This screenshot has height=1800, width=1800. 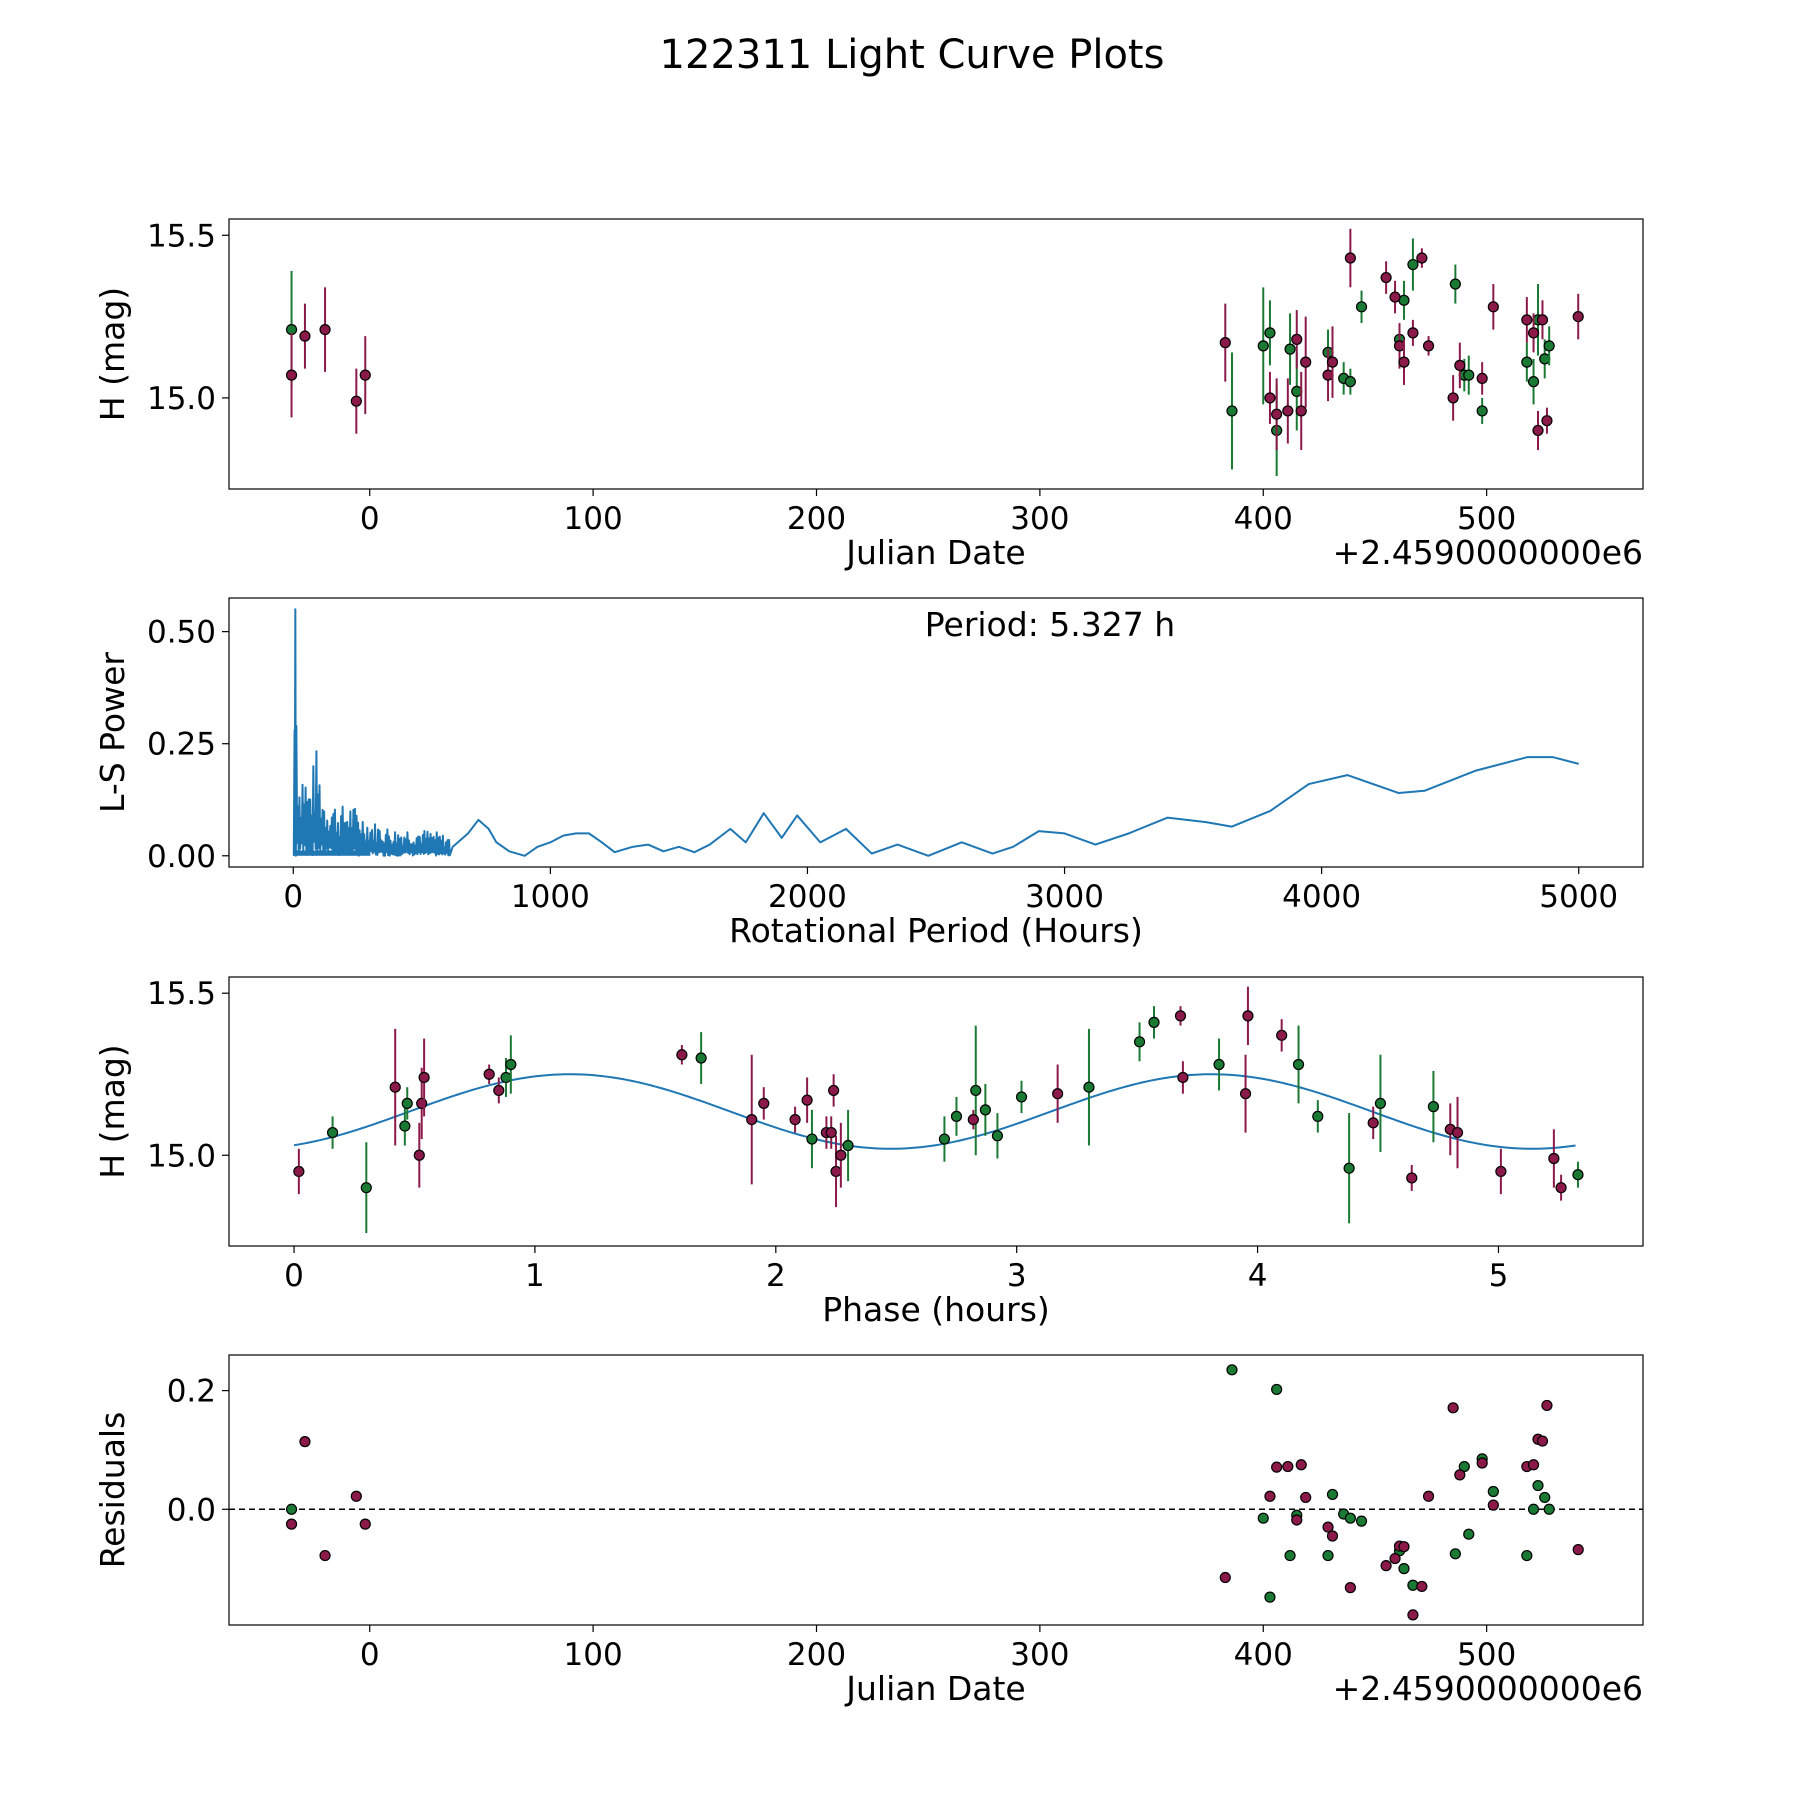 What do you see at coordinates (593, 519) in the screenshot?
I see `light-curve-xtick-label: 100` at bounding box center [593, 519].